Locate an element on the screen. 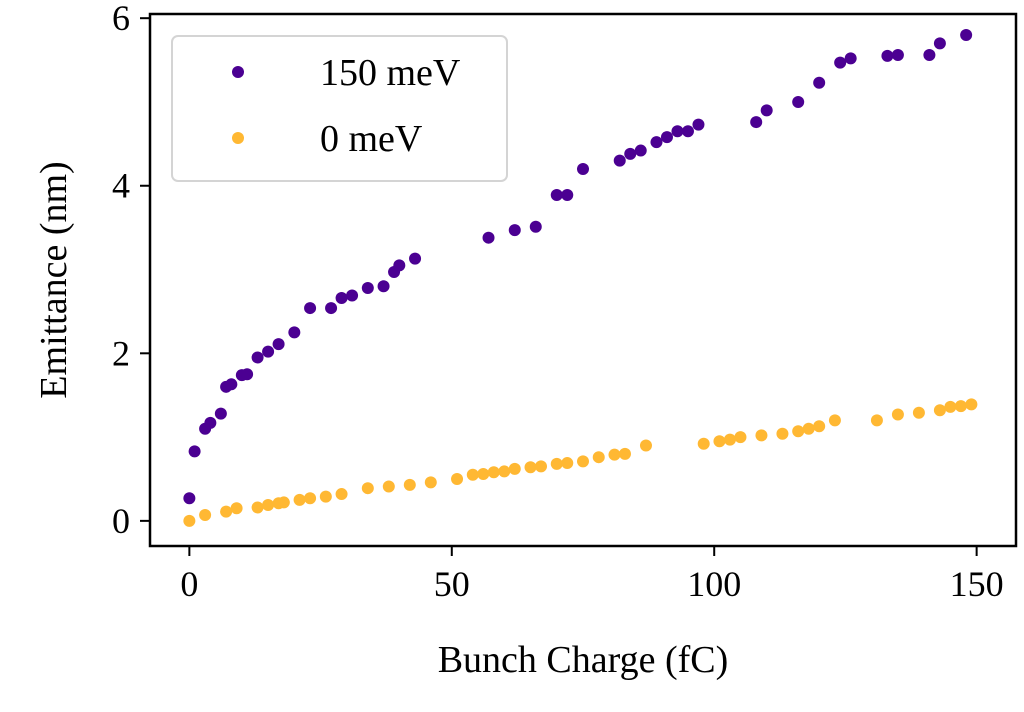 The height and width of the screenshot is (712, 1024). x-axis-label: Bunch Charge (fC) is located at coordinates (583, 660).